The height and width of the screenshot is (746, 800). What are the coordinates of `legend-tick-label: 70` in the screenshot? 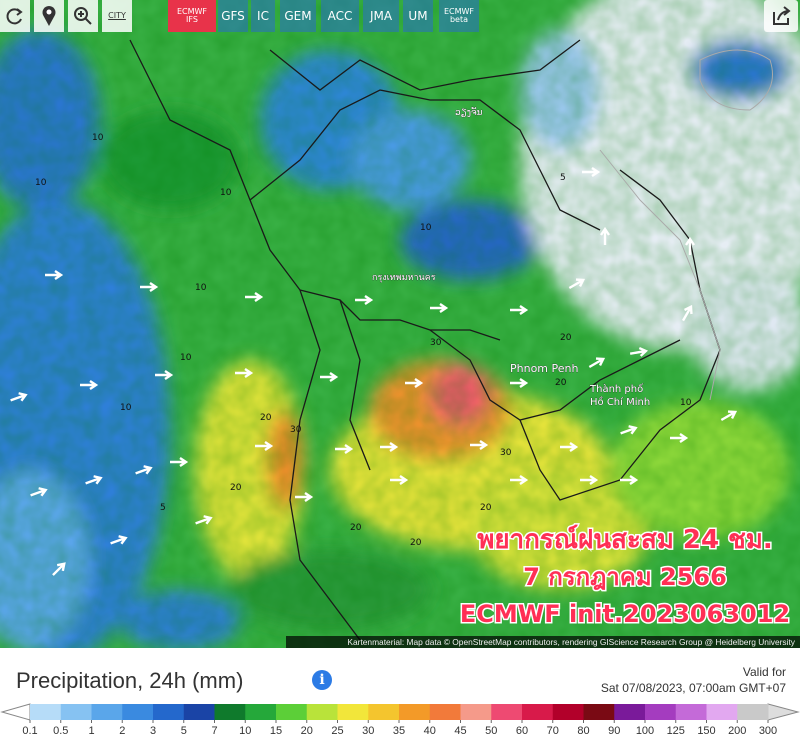 It's located at (553, 731).